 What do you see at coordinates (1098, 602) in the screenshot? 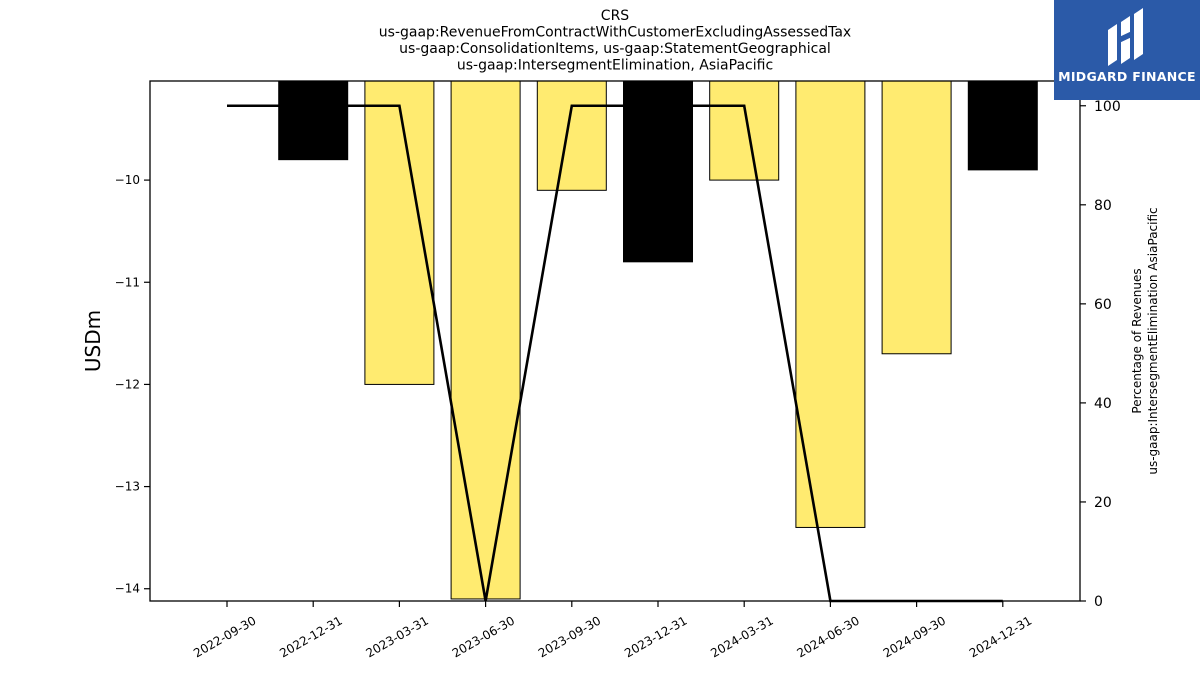
I see `y2-tick-label: 0` at bounding box center [1098, 602].